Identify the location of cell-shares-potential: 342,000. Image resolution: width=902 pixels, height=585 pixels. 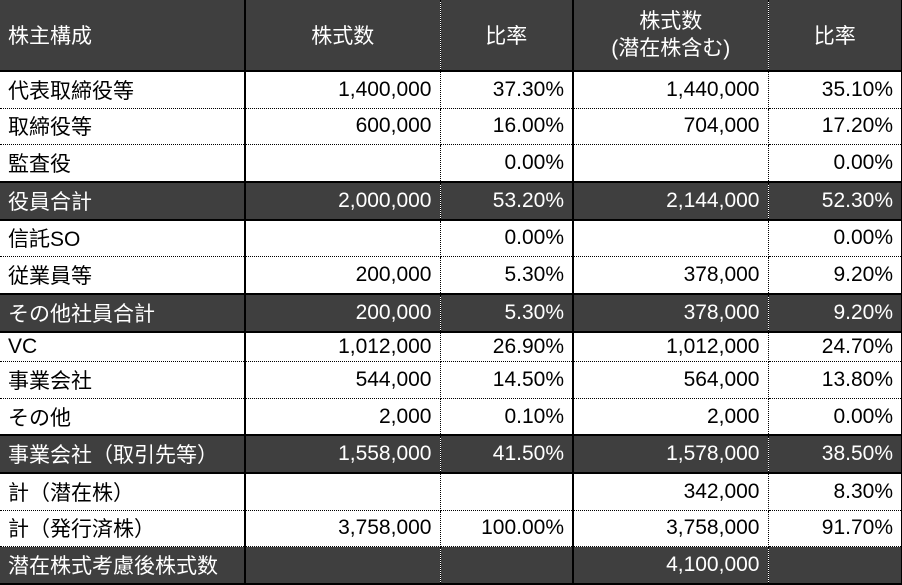
(671, 492).